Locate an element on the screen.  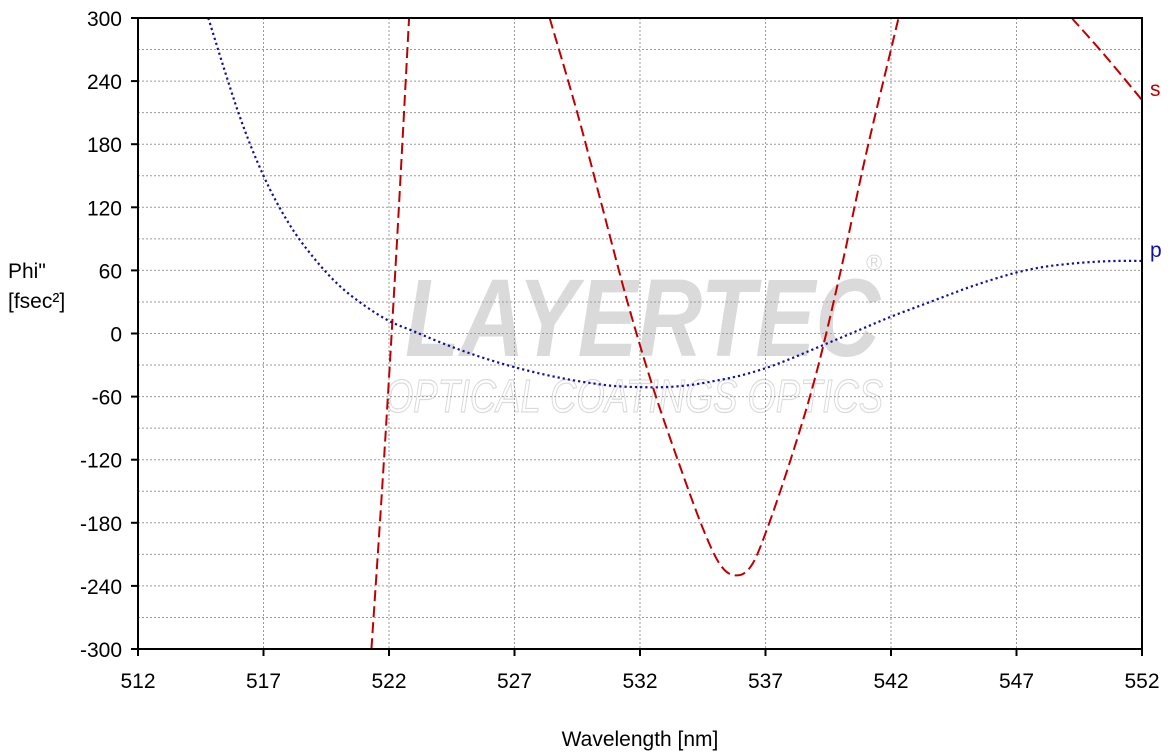
x-tick-label: 547 is located at coordinates (1016, 681).